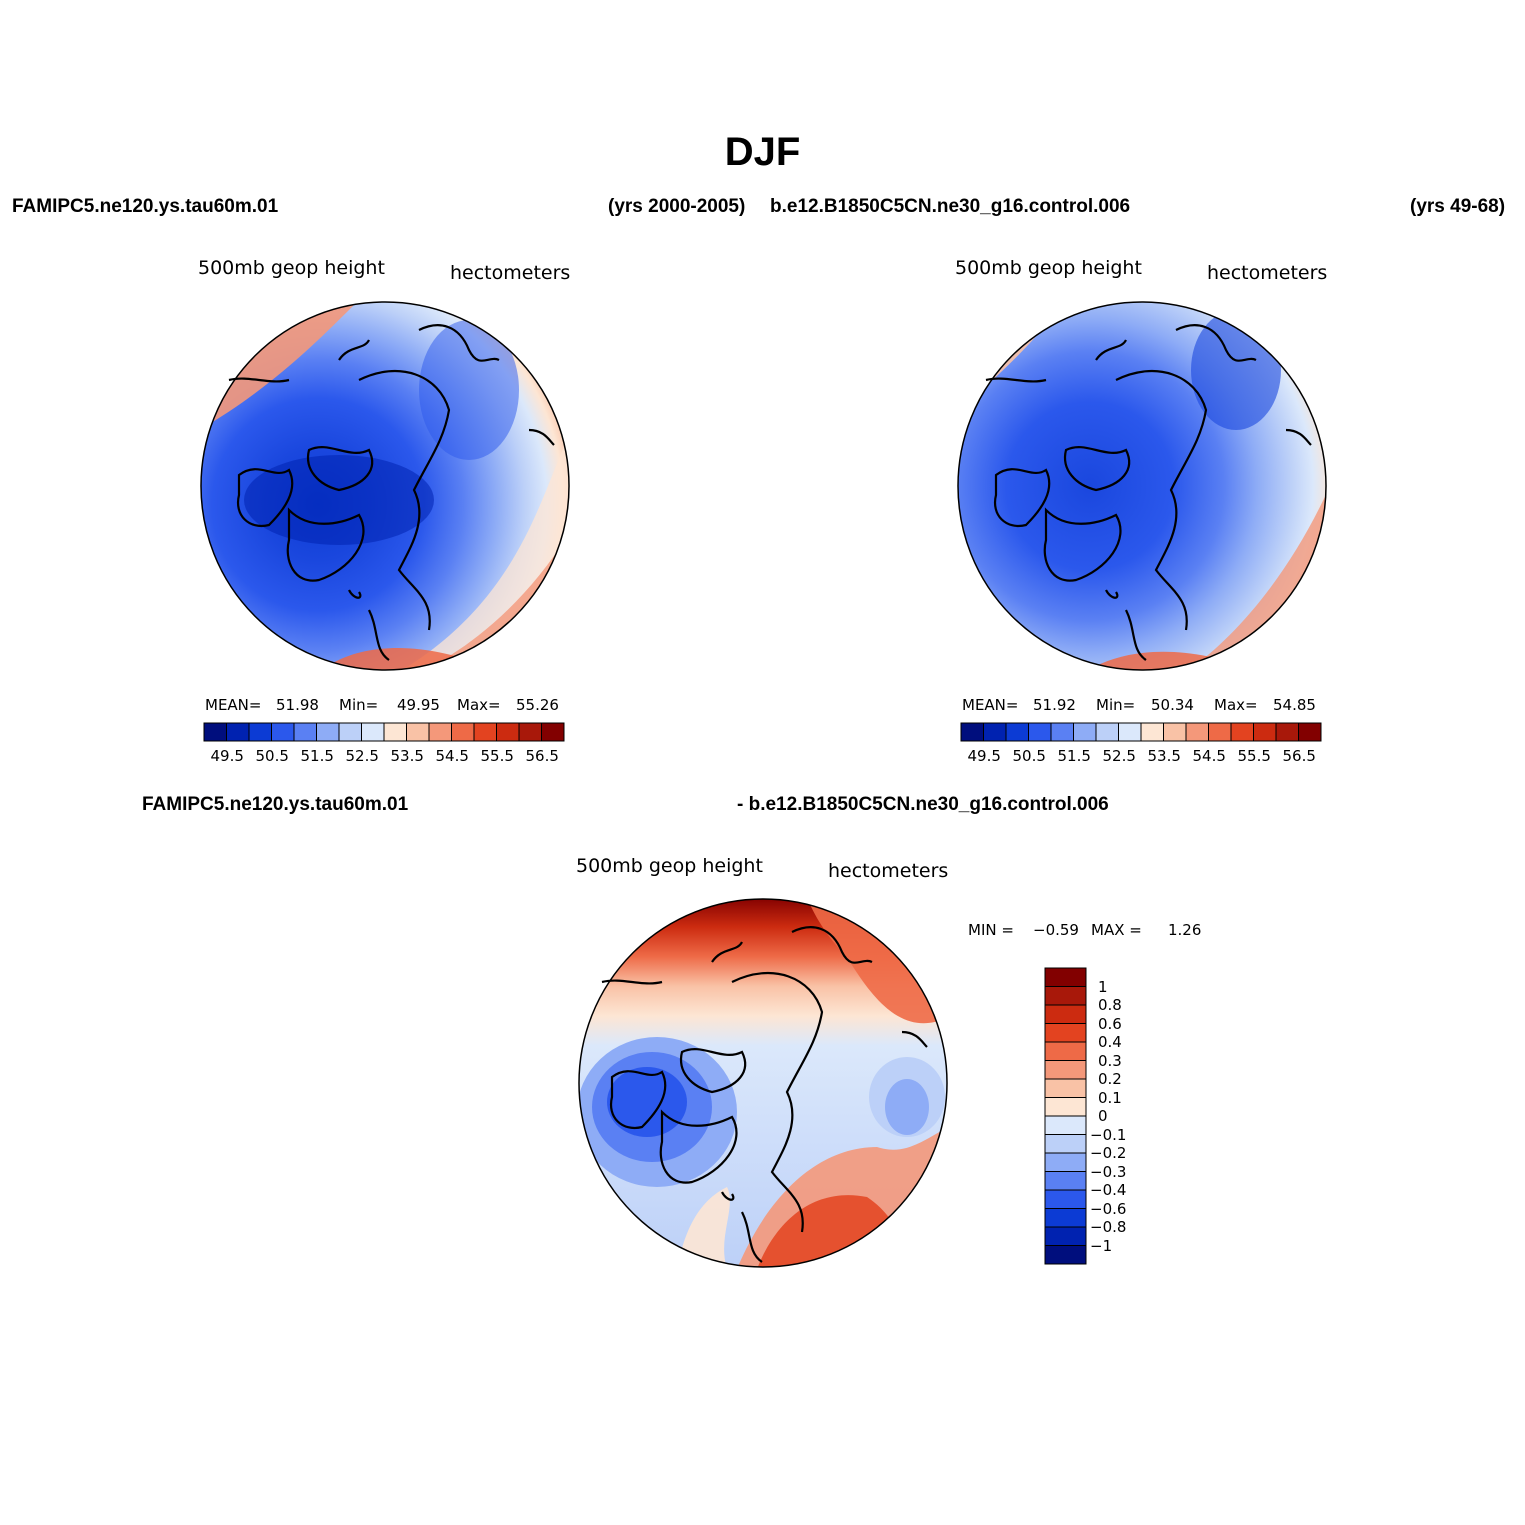  What do you see at coordinates (275, 804) in the screenshot?
I see `diff-case-left: FAMIPC5.ne120.ys.tau60m.01` at bounding box center [275, 804].